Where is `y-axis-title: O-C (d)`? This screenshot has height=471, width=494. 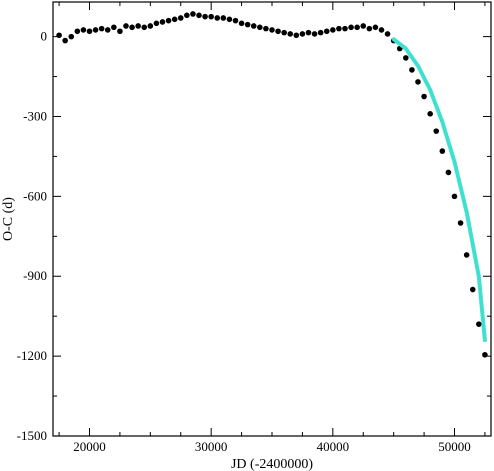
y-axis-title: O-C (d) is located at coordinates (8, 219).